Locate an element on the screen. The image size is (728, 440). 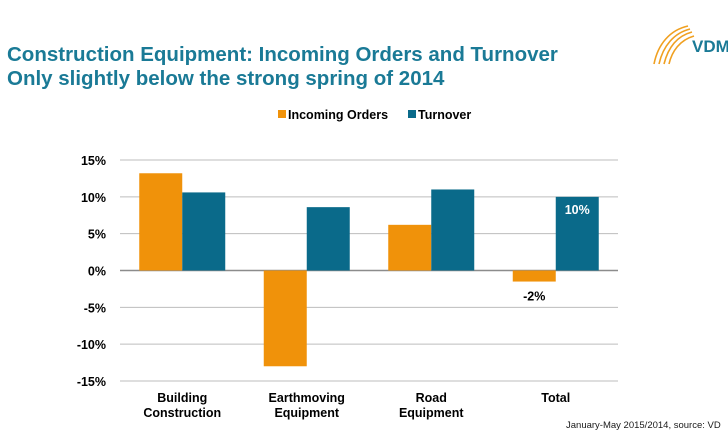
data-label: -2% is located at coordinates (534, 297).